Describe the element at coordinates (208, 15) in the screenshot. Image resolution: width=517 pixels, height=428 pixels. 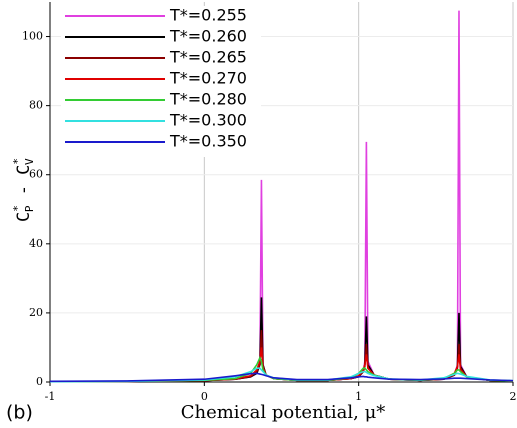
I see `legend-label: T*=0.255` at that location.